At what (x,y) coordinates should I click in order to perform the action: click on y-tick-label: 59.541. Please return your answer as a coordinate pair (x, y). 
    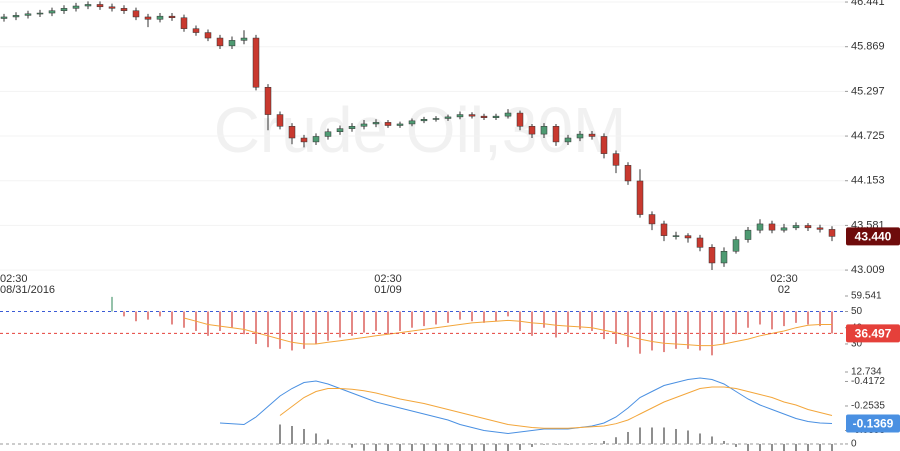
    Looking at the image, I should click on (866, 296).